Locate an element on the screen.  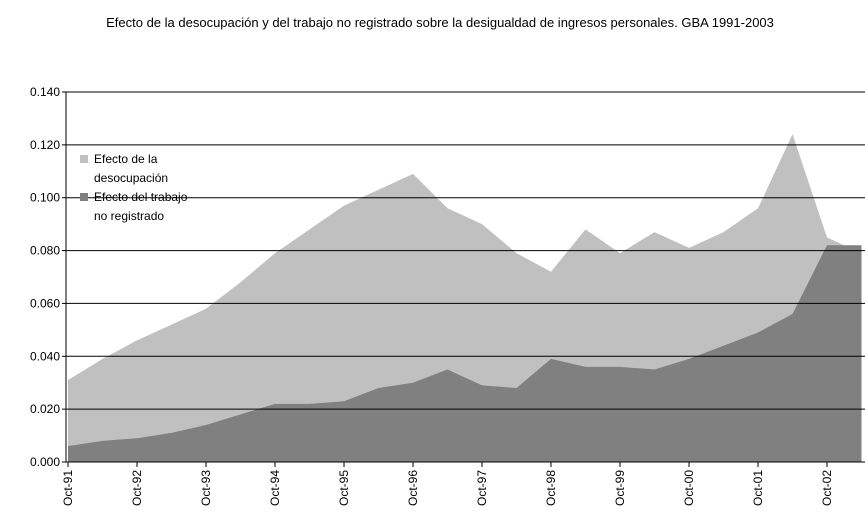
legend-label: Efecto del trabajo no registrado is located at coordinates (141, 206).